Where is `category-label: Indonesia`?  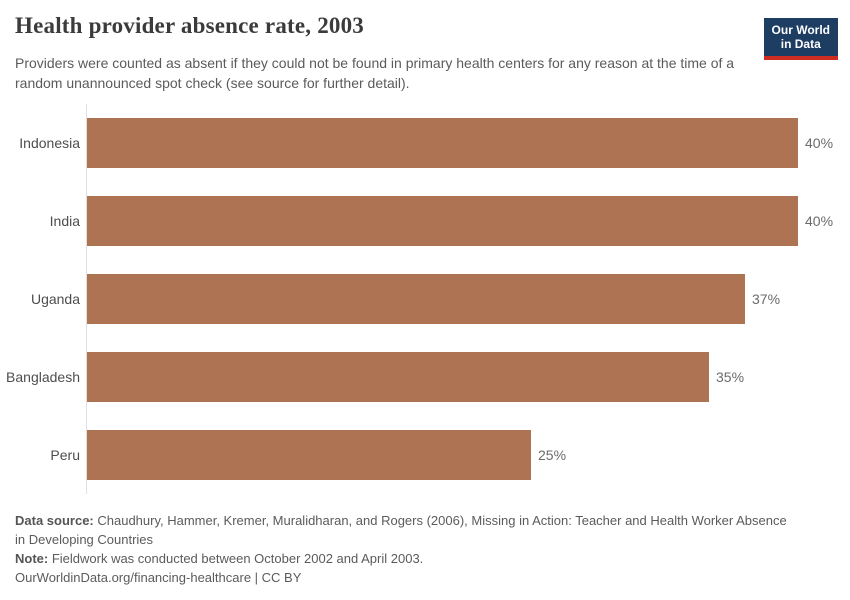 category-label: Indonesia is located at coordinates (49, 143).